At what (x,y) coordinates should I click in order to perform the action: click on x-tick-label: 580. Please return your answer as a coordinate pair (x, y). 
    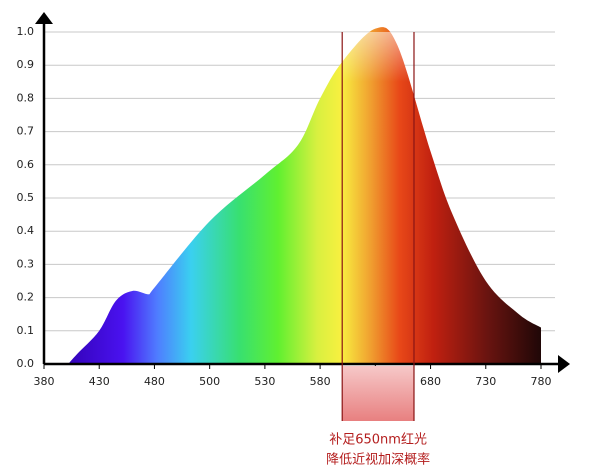
    Looking at the image, I should click on (320, 381).